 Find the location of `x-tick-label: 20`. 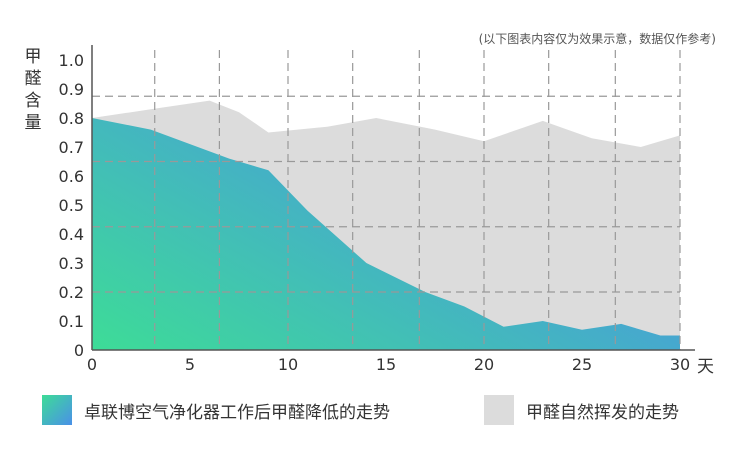

x-tick-label: 20 is located at coordinates (484, 364).